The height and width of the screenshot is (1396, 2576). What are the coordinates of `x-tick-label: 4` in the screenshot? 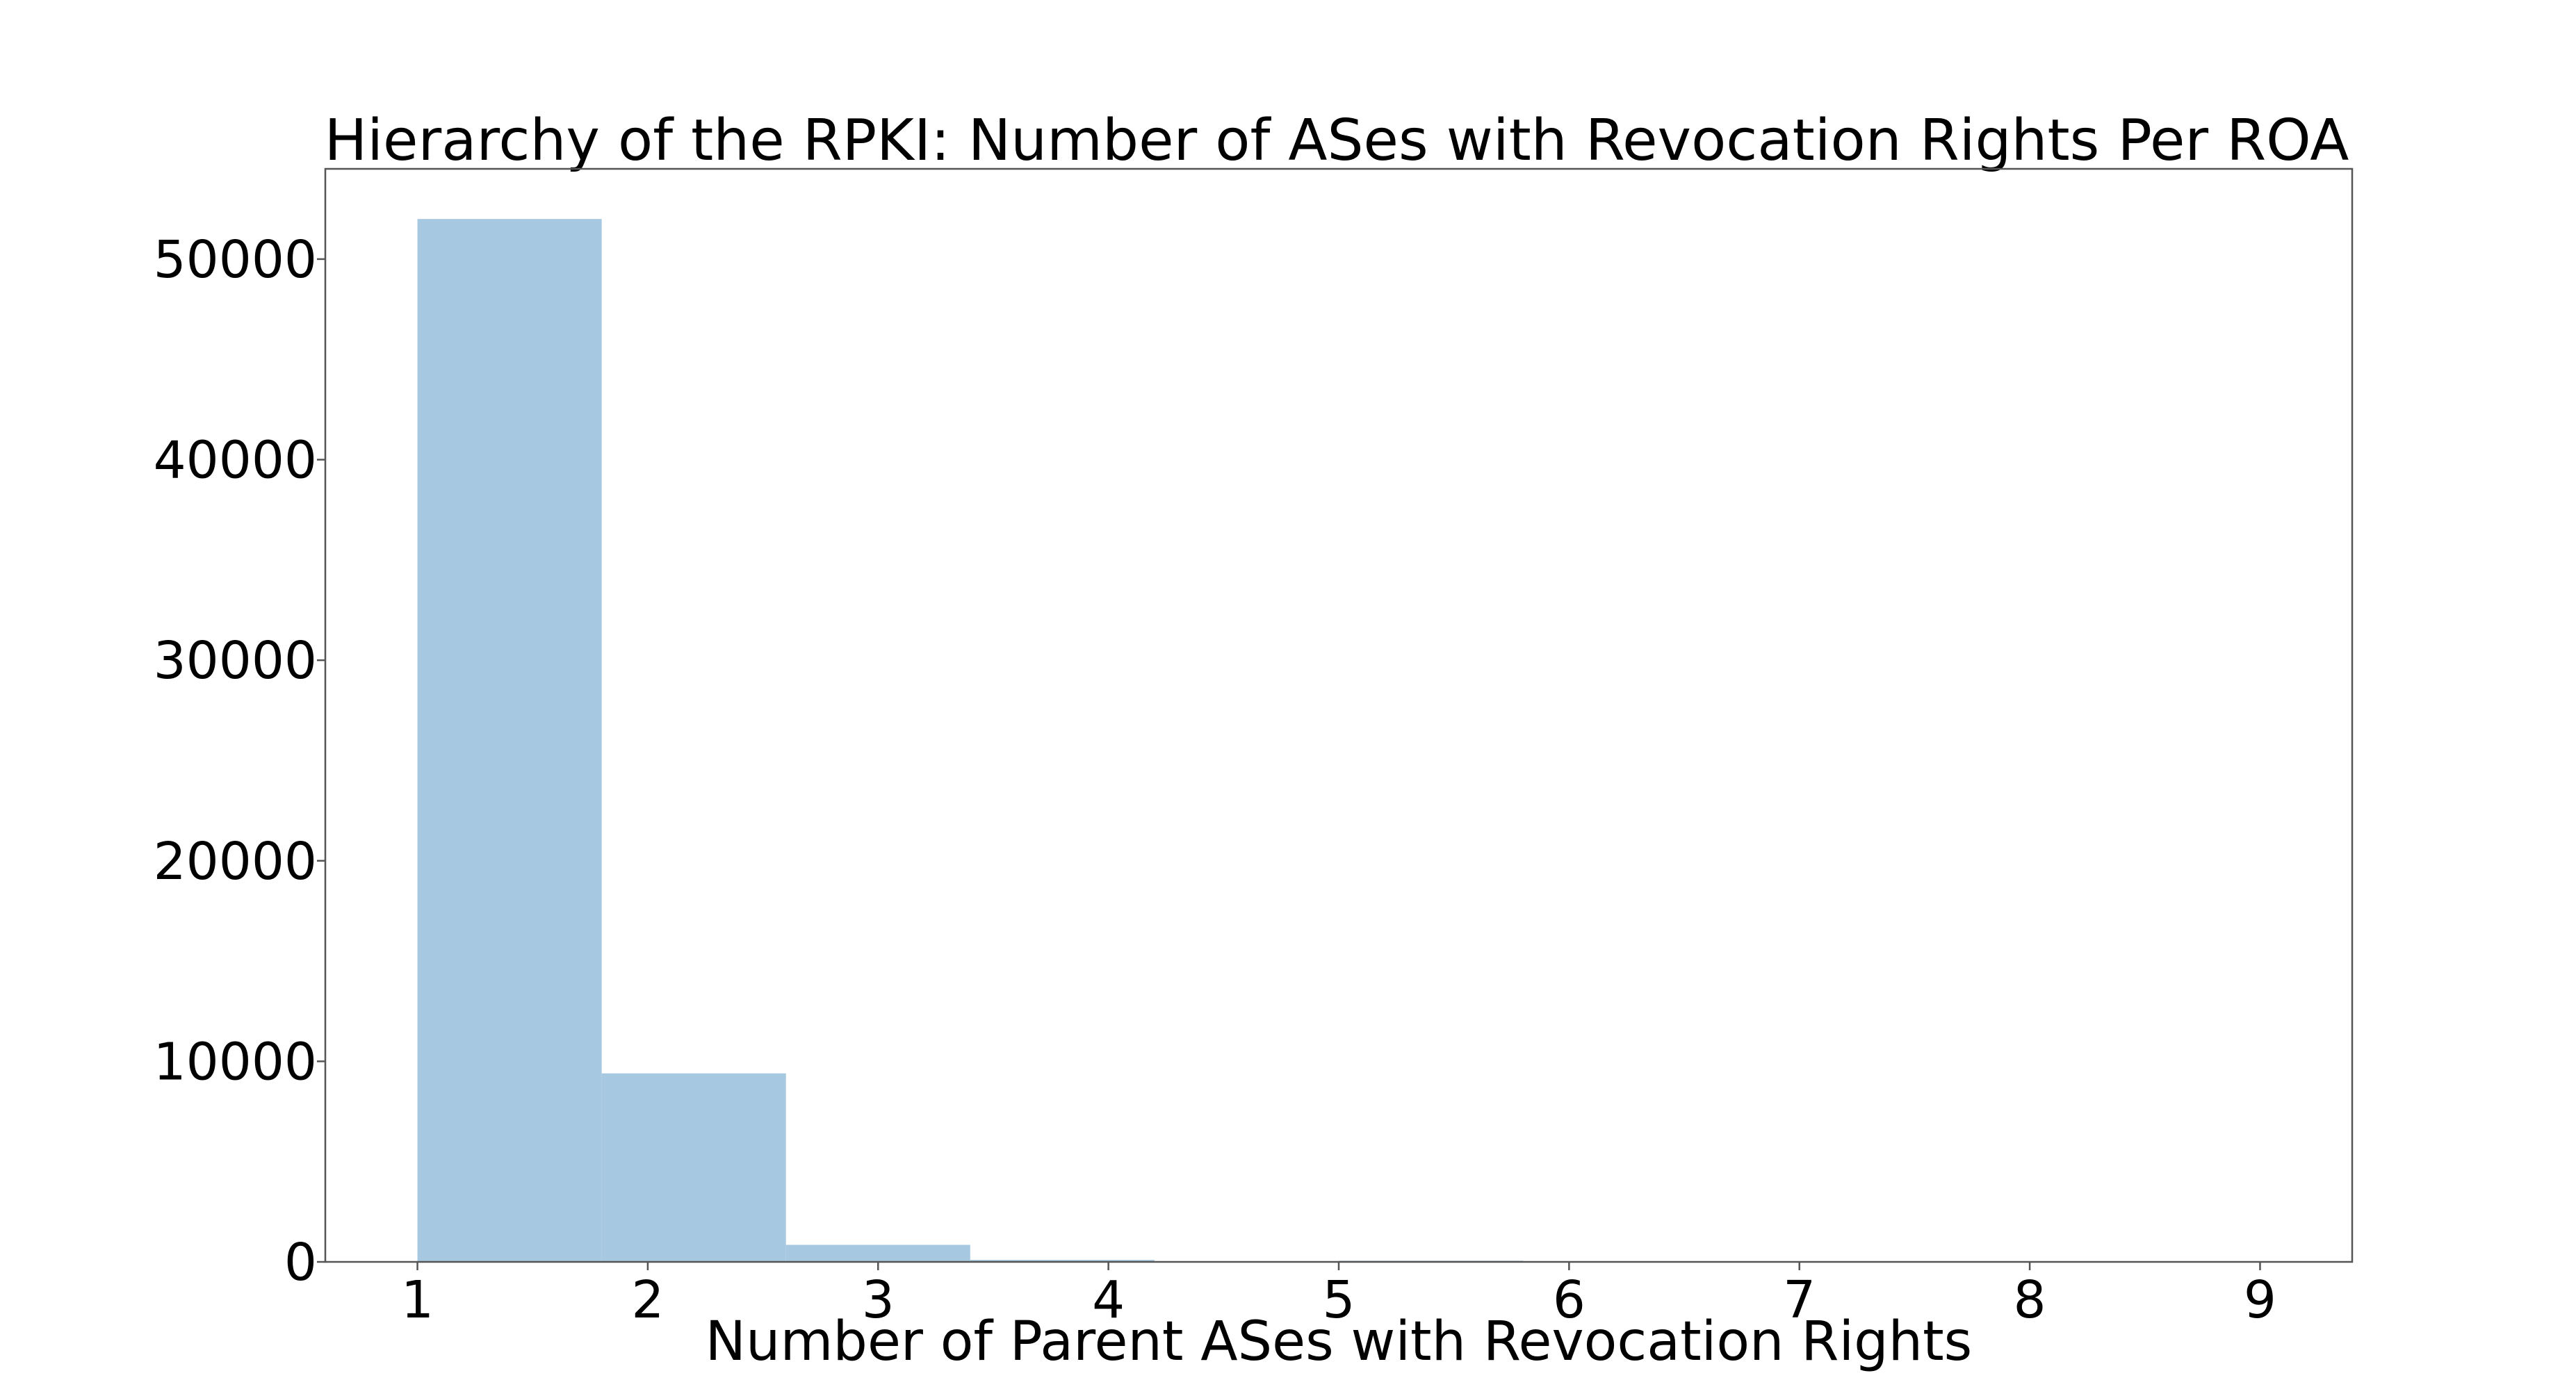 It's located at (1108, 1300).